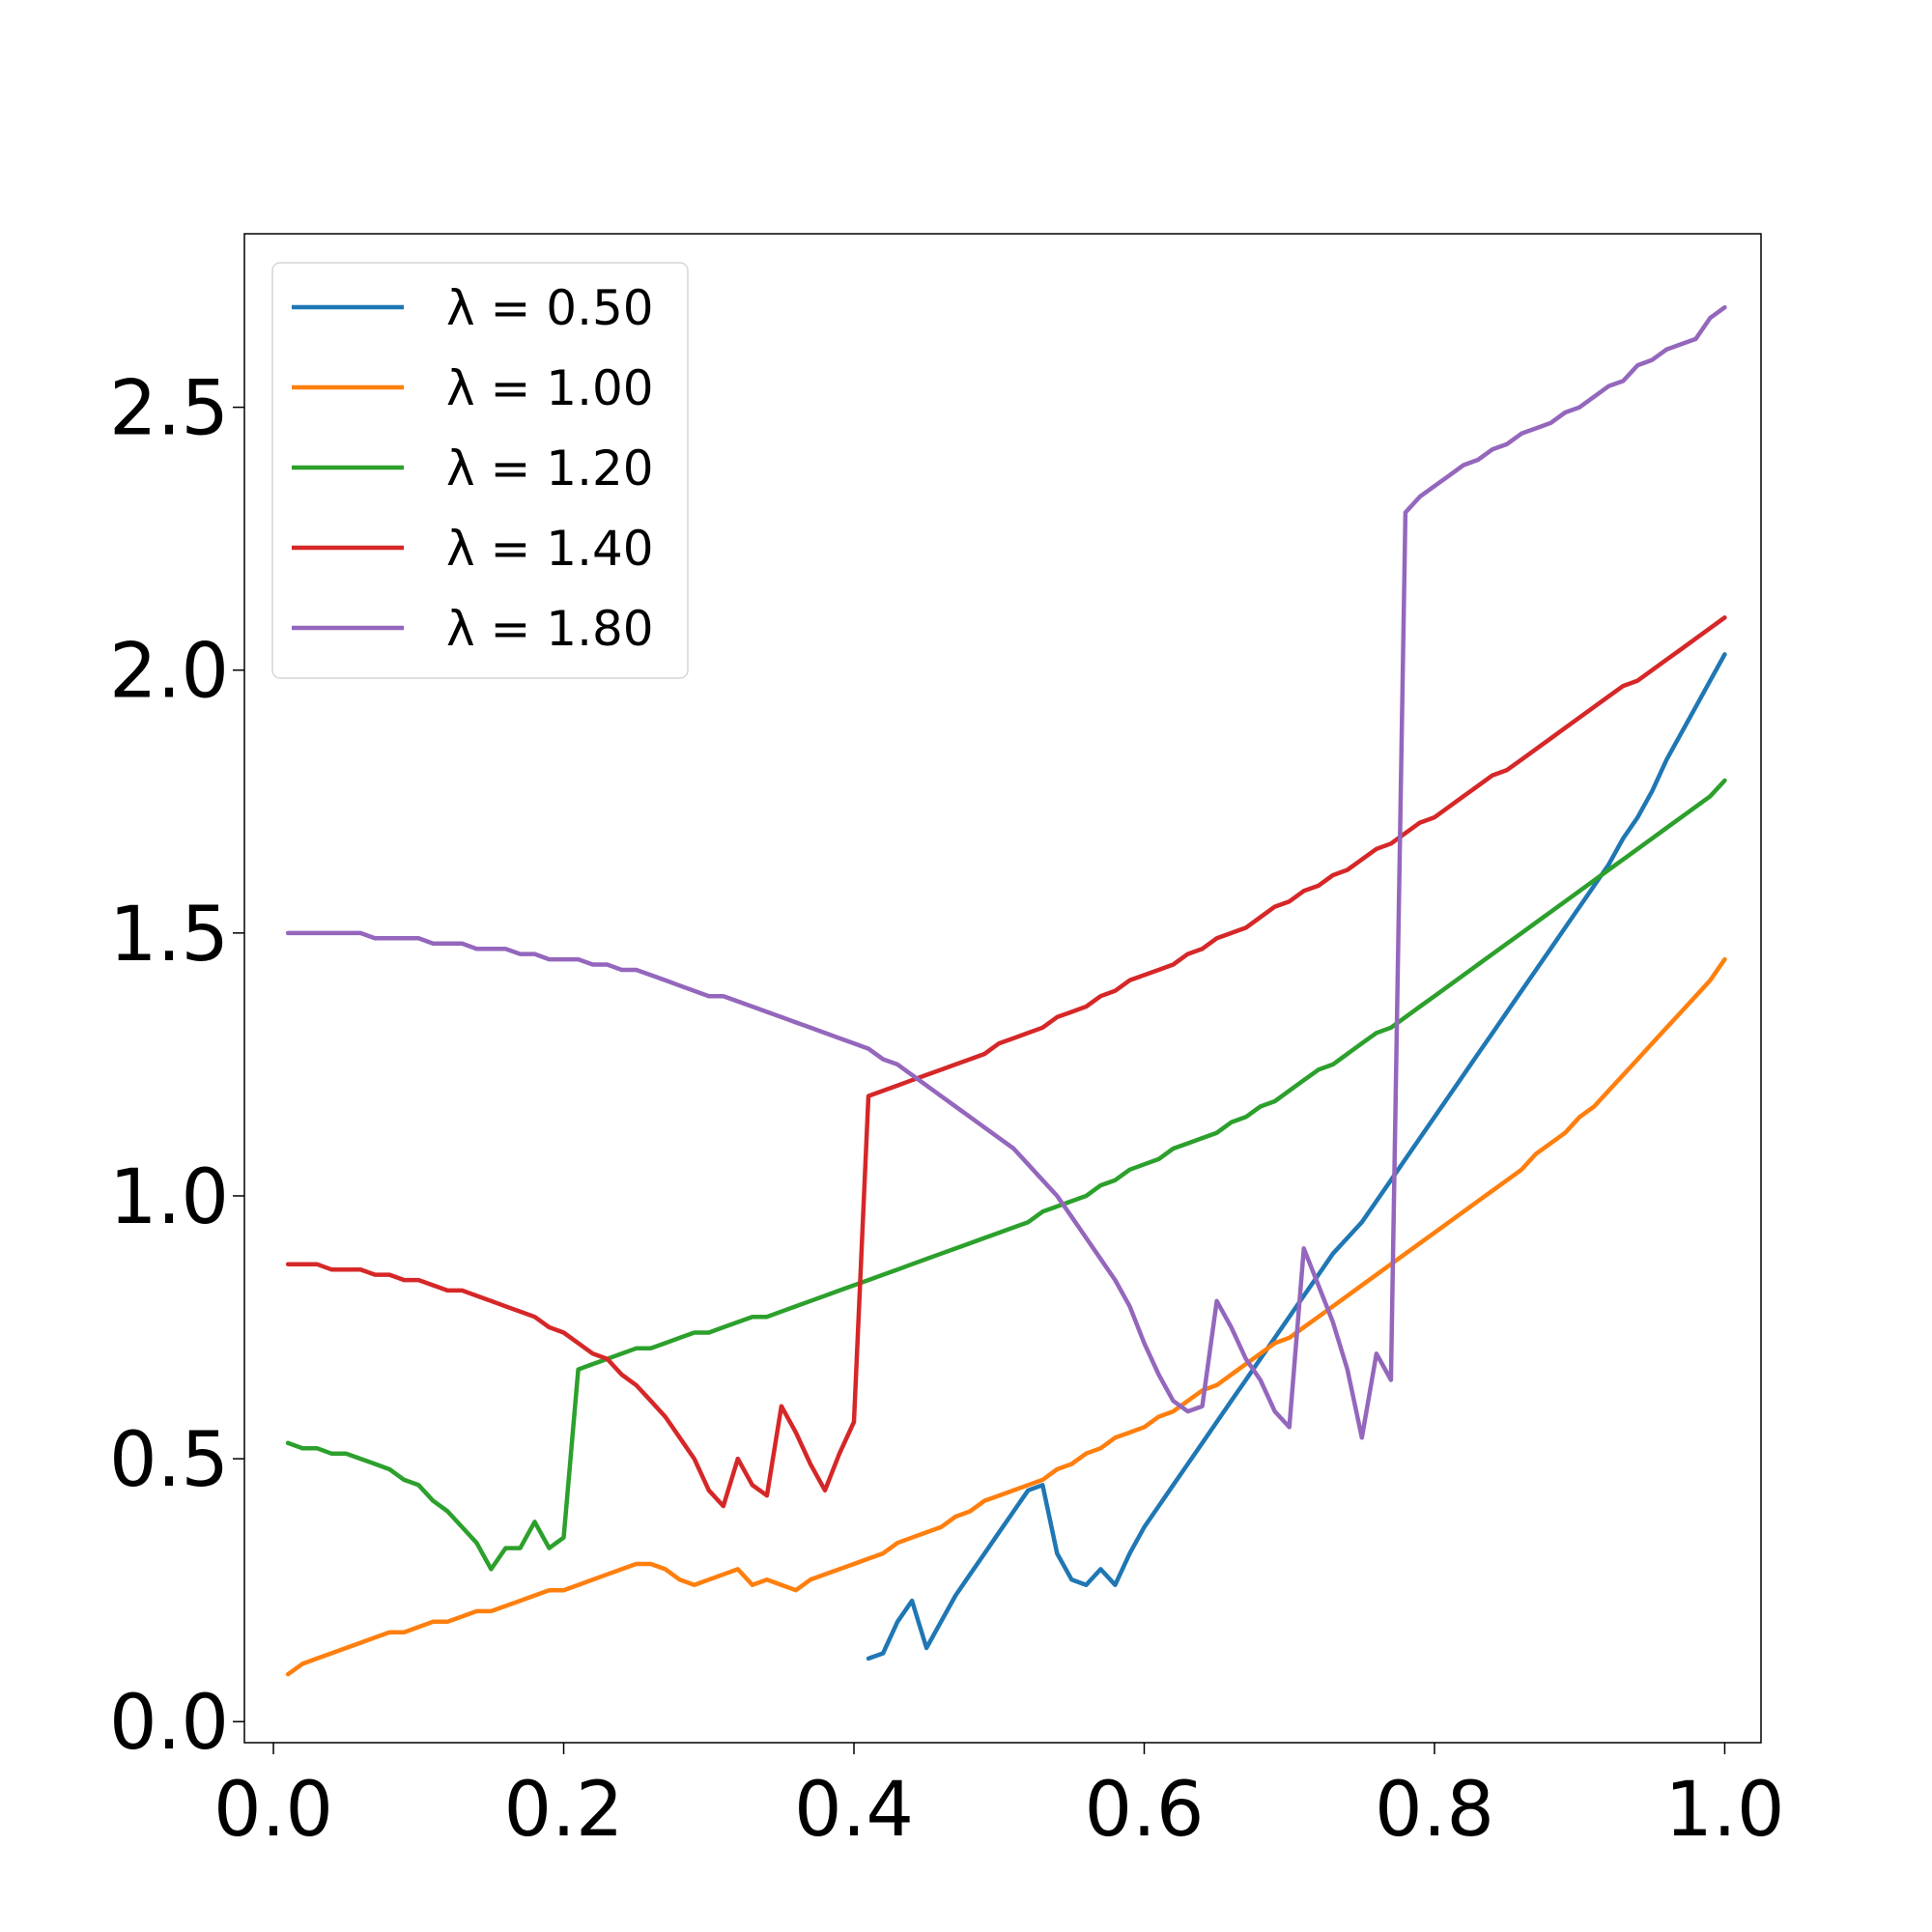 The height and width of the screenshot is (1932, 1932). What do you see at coordinates (1724, 1810) in the screenshot?
I see `x-tick-label: 1.0` at bounding box center [1724, 1810].